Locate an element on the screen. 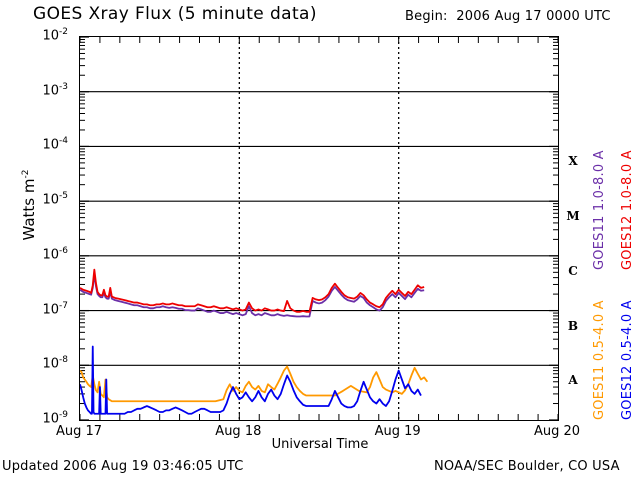  x-tick-label: Aug 20 is located at coordinates (557, 431).